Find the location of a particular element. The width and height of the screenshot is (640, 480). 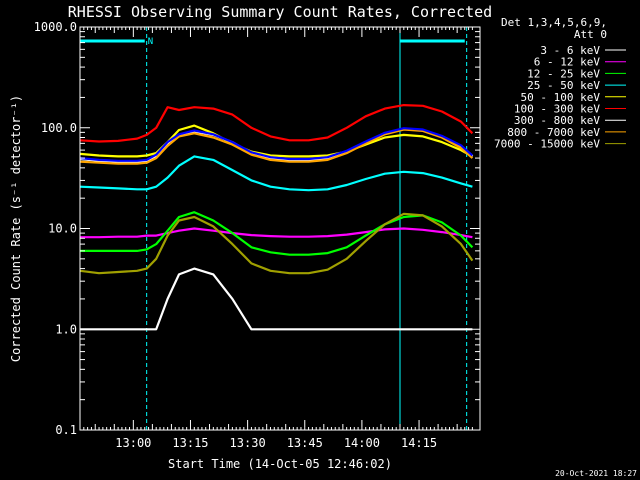

legend-label: 50 - 100 keV is located at coordinates (561, 97).